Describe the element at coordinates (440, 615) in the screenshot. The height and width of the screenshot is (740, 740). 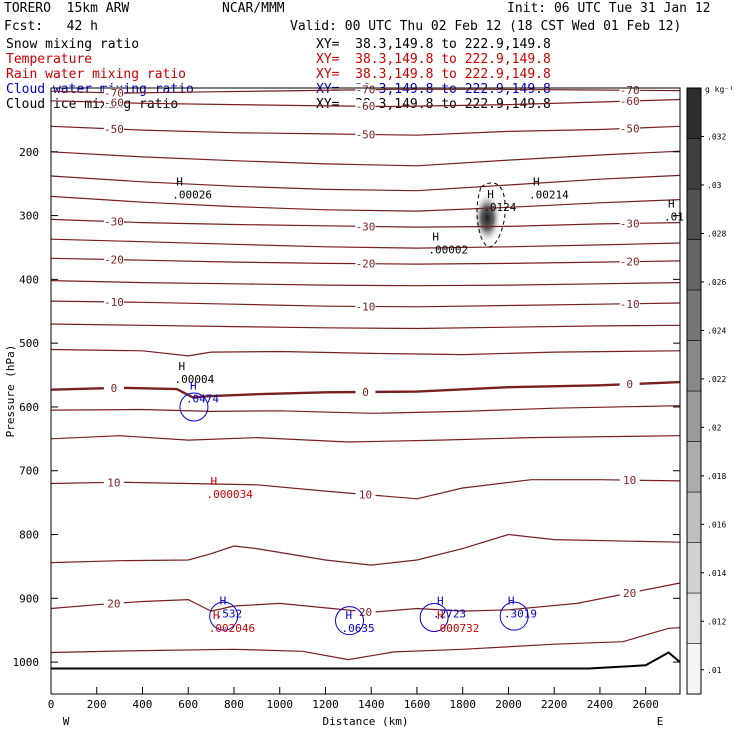
I see `rain-max-marker: H` at that location.